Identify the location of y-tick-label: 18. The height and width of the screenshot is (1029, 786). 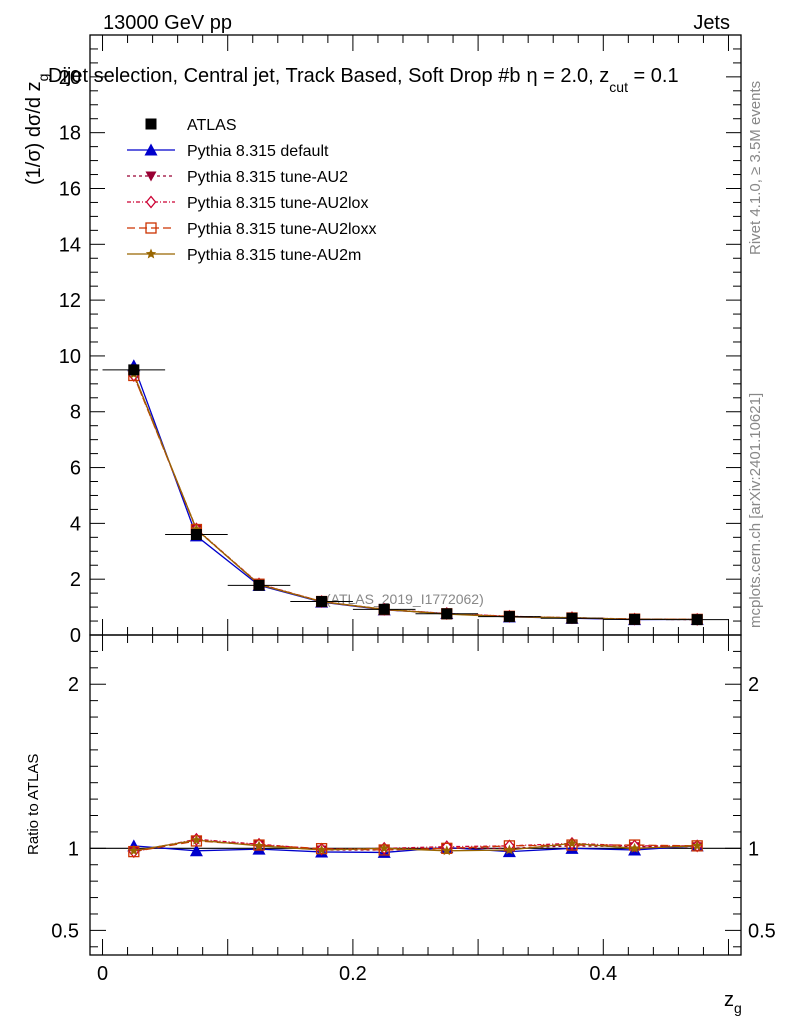
(70, 134).